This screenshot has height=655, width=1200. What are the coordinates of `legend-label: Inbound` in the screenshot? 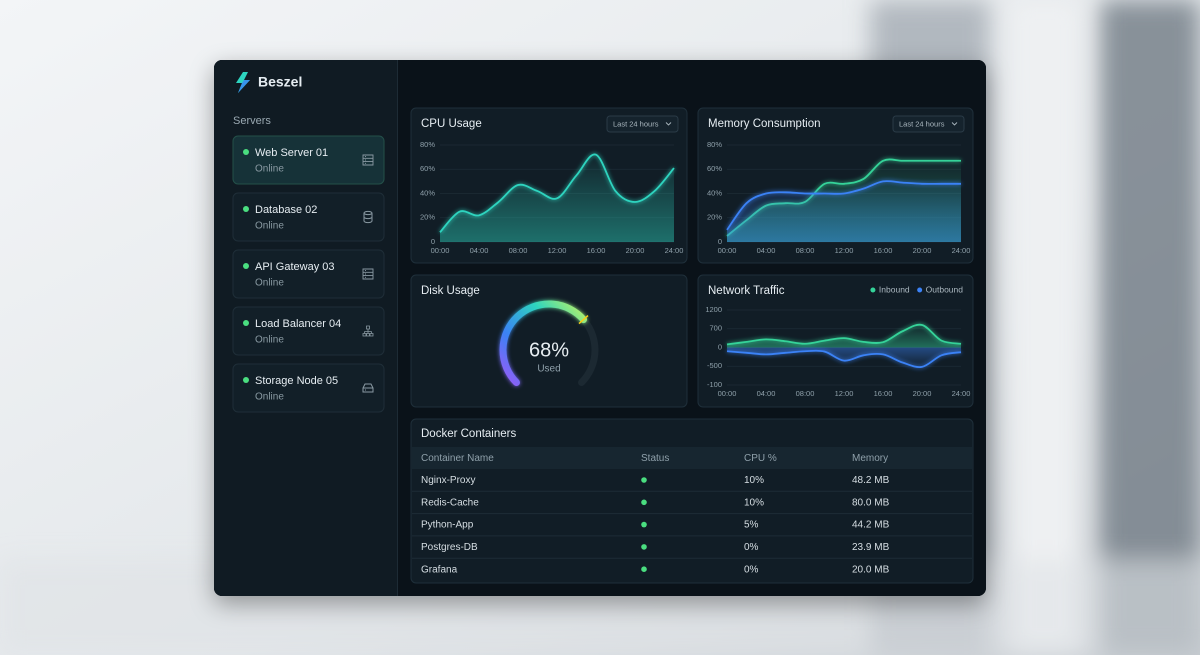 It's located at (894, 289).